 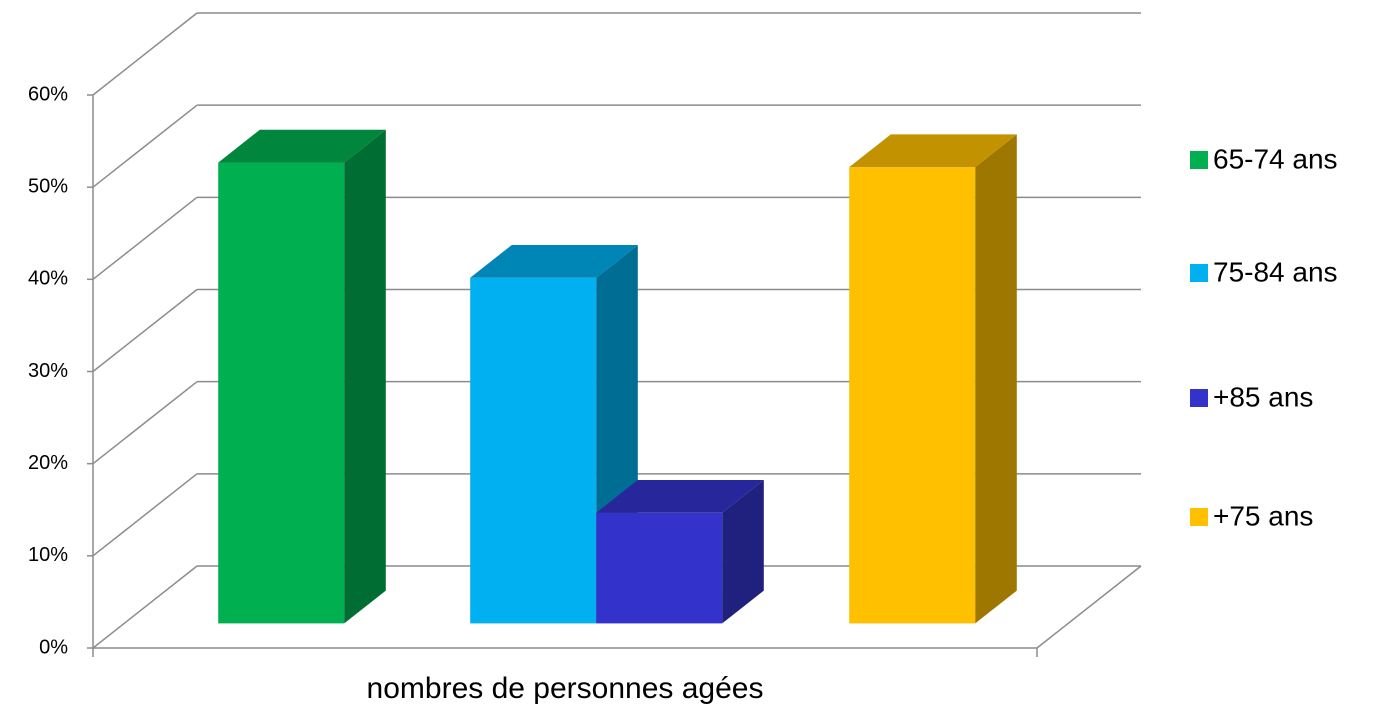 I want to click on legend-label: 75-84 ans, so click(x=1275, y=271).